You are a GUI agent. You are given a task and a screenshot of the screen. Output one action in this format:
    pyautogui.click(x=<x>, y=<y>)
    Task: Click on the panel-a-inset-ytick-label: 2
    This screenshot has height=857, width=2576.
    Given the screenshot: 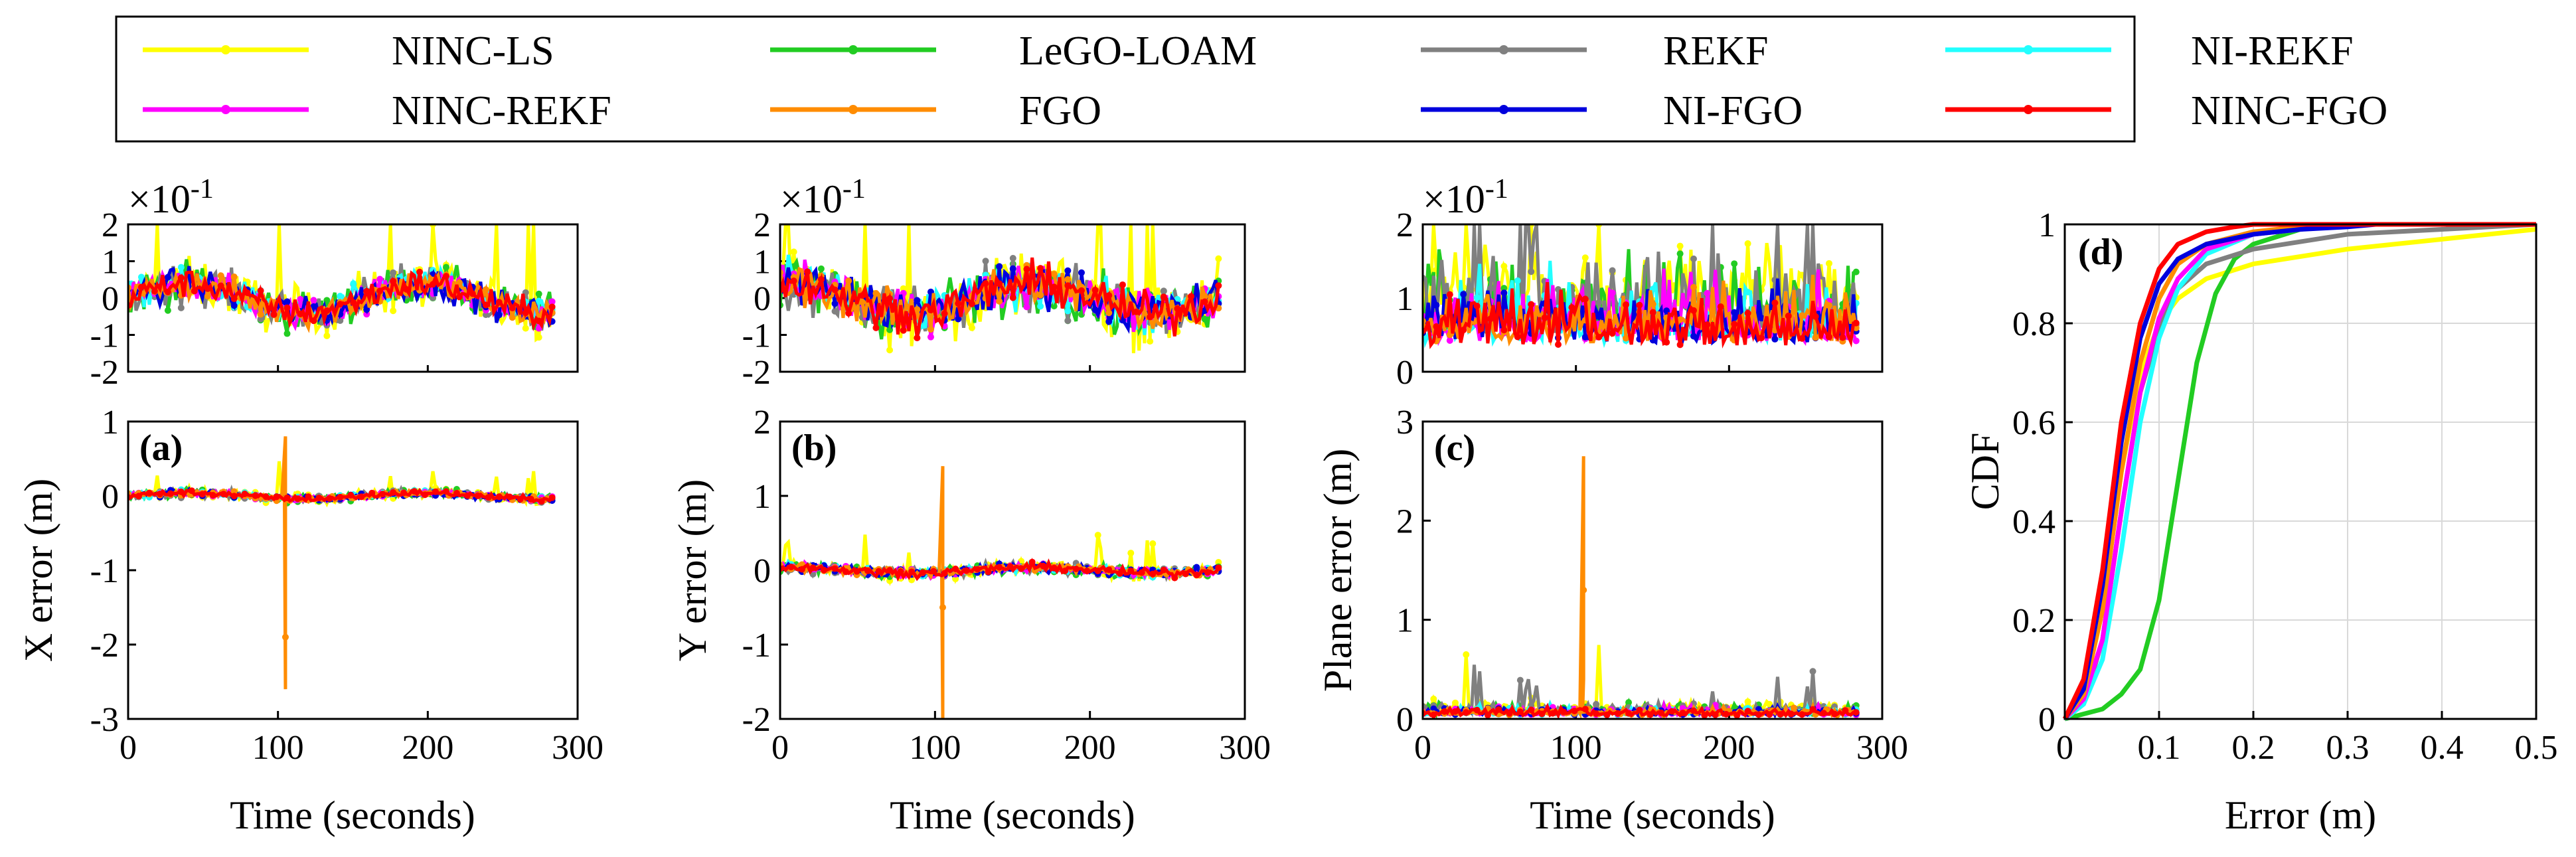 What is the action you would take?
    pyautogui.click(x=110, y=225)
    